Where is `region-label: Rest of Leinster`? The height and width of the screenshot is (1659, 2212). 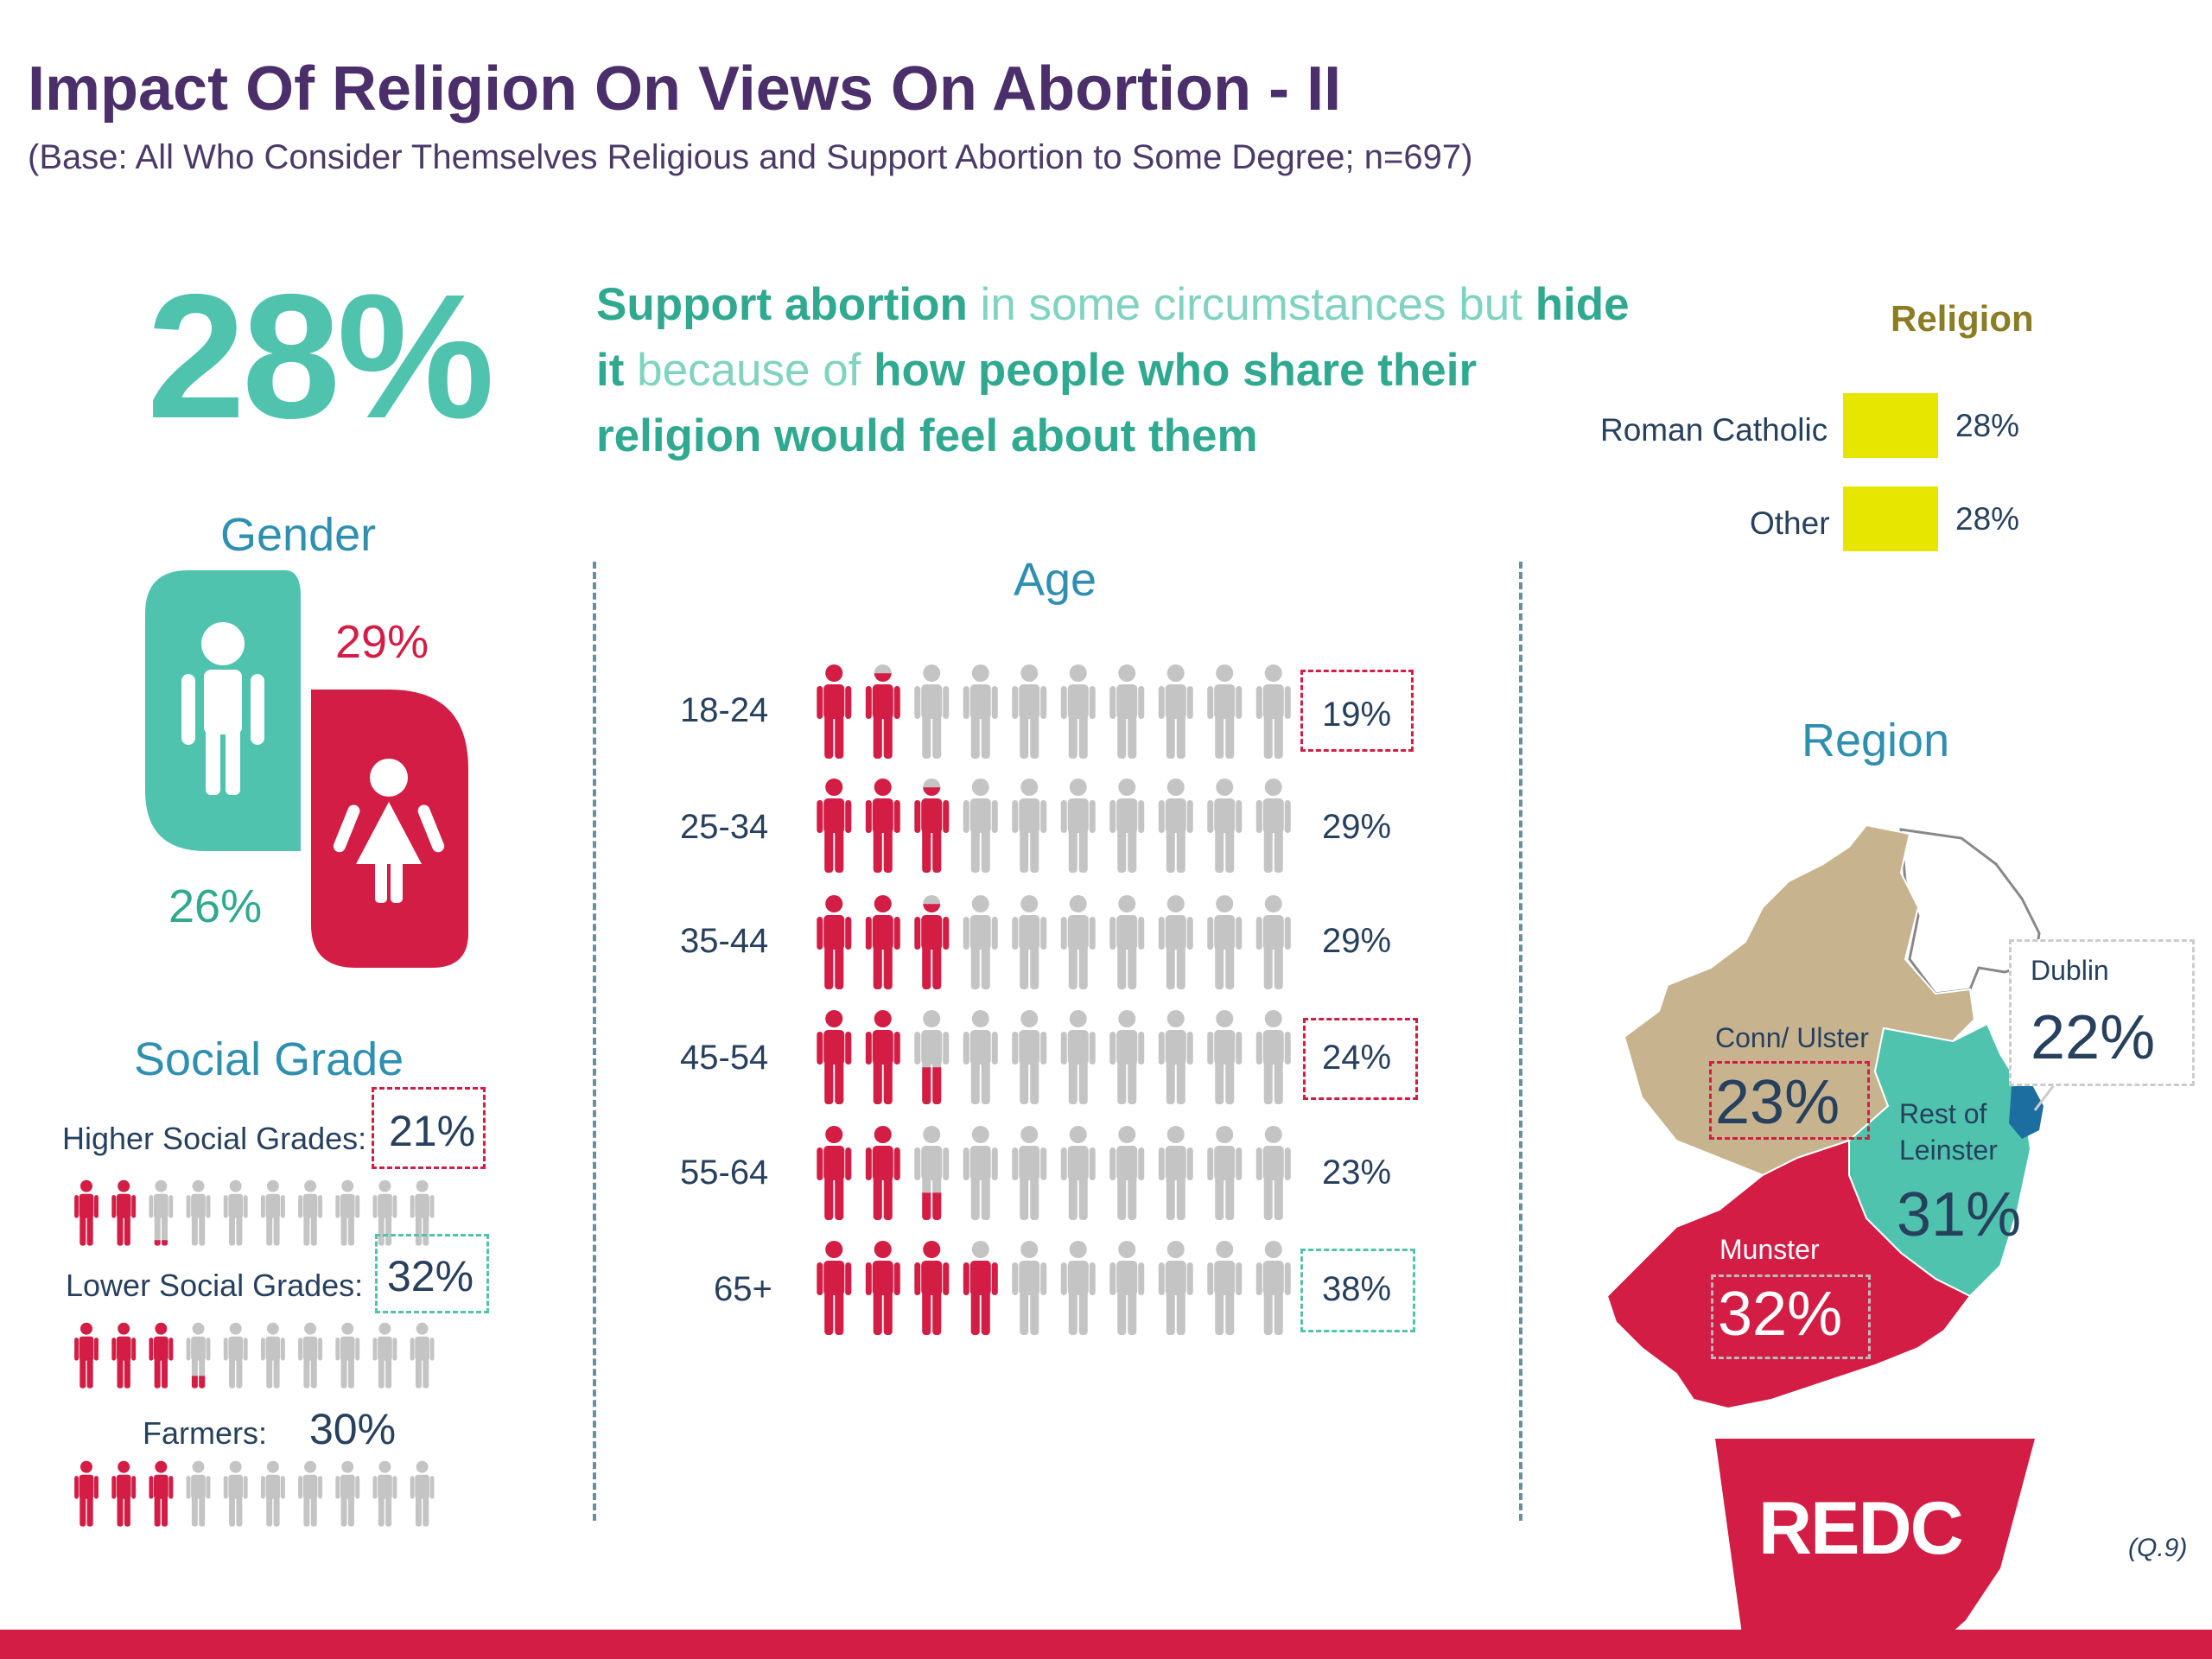
region-label: Rest of Leinster is located at coordinates (1948, 1132).